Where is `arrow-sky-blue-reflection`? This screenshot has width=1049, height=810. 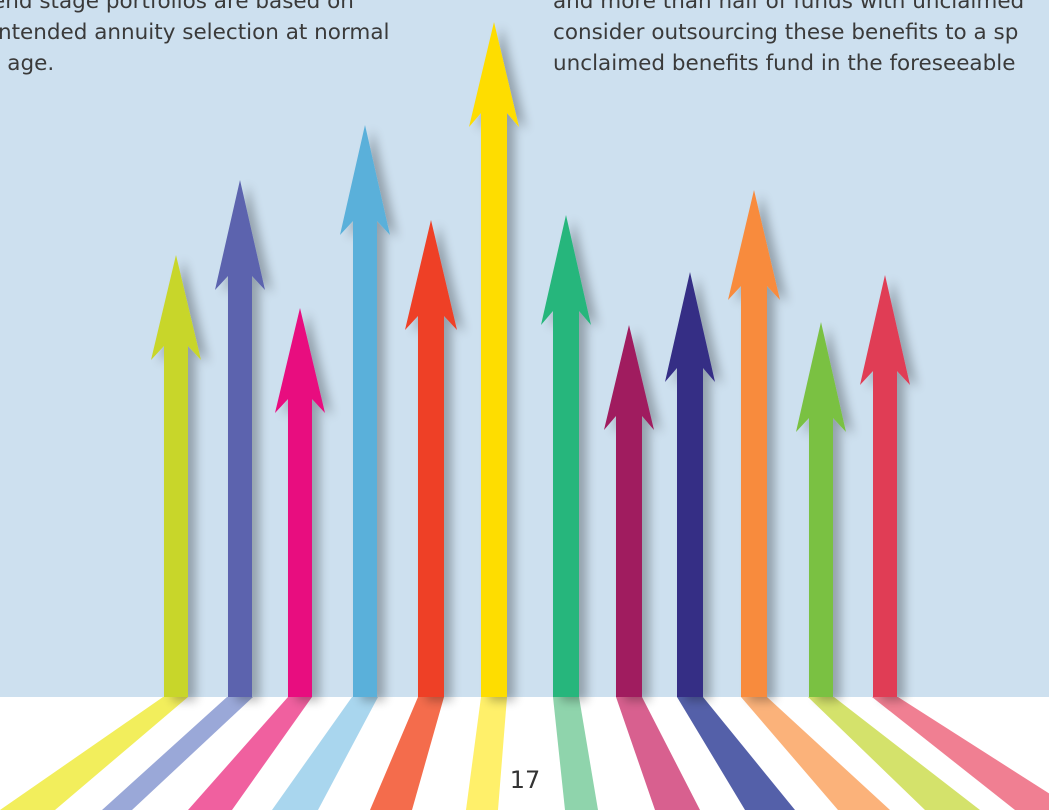
arrow-sky-blue-reflection is located at coordinates (325, 753).